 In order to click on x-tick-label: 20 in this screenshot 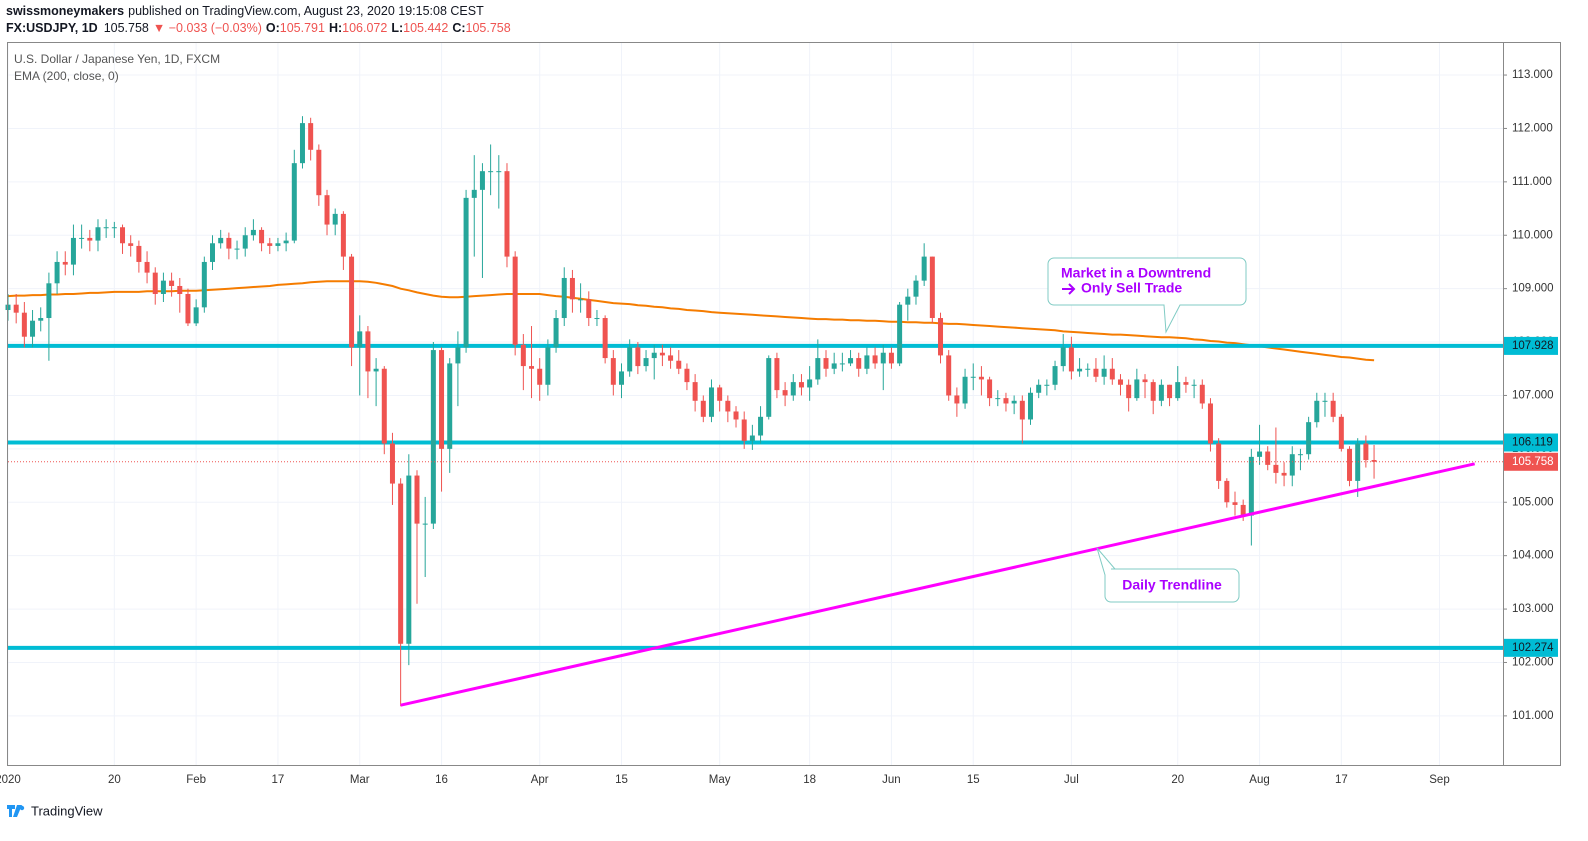, I will do `click(1177, 780)`.